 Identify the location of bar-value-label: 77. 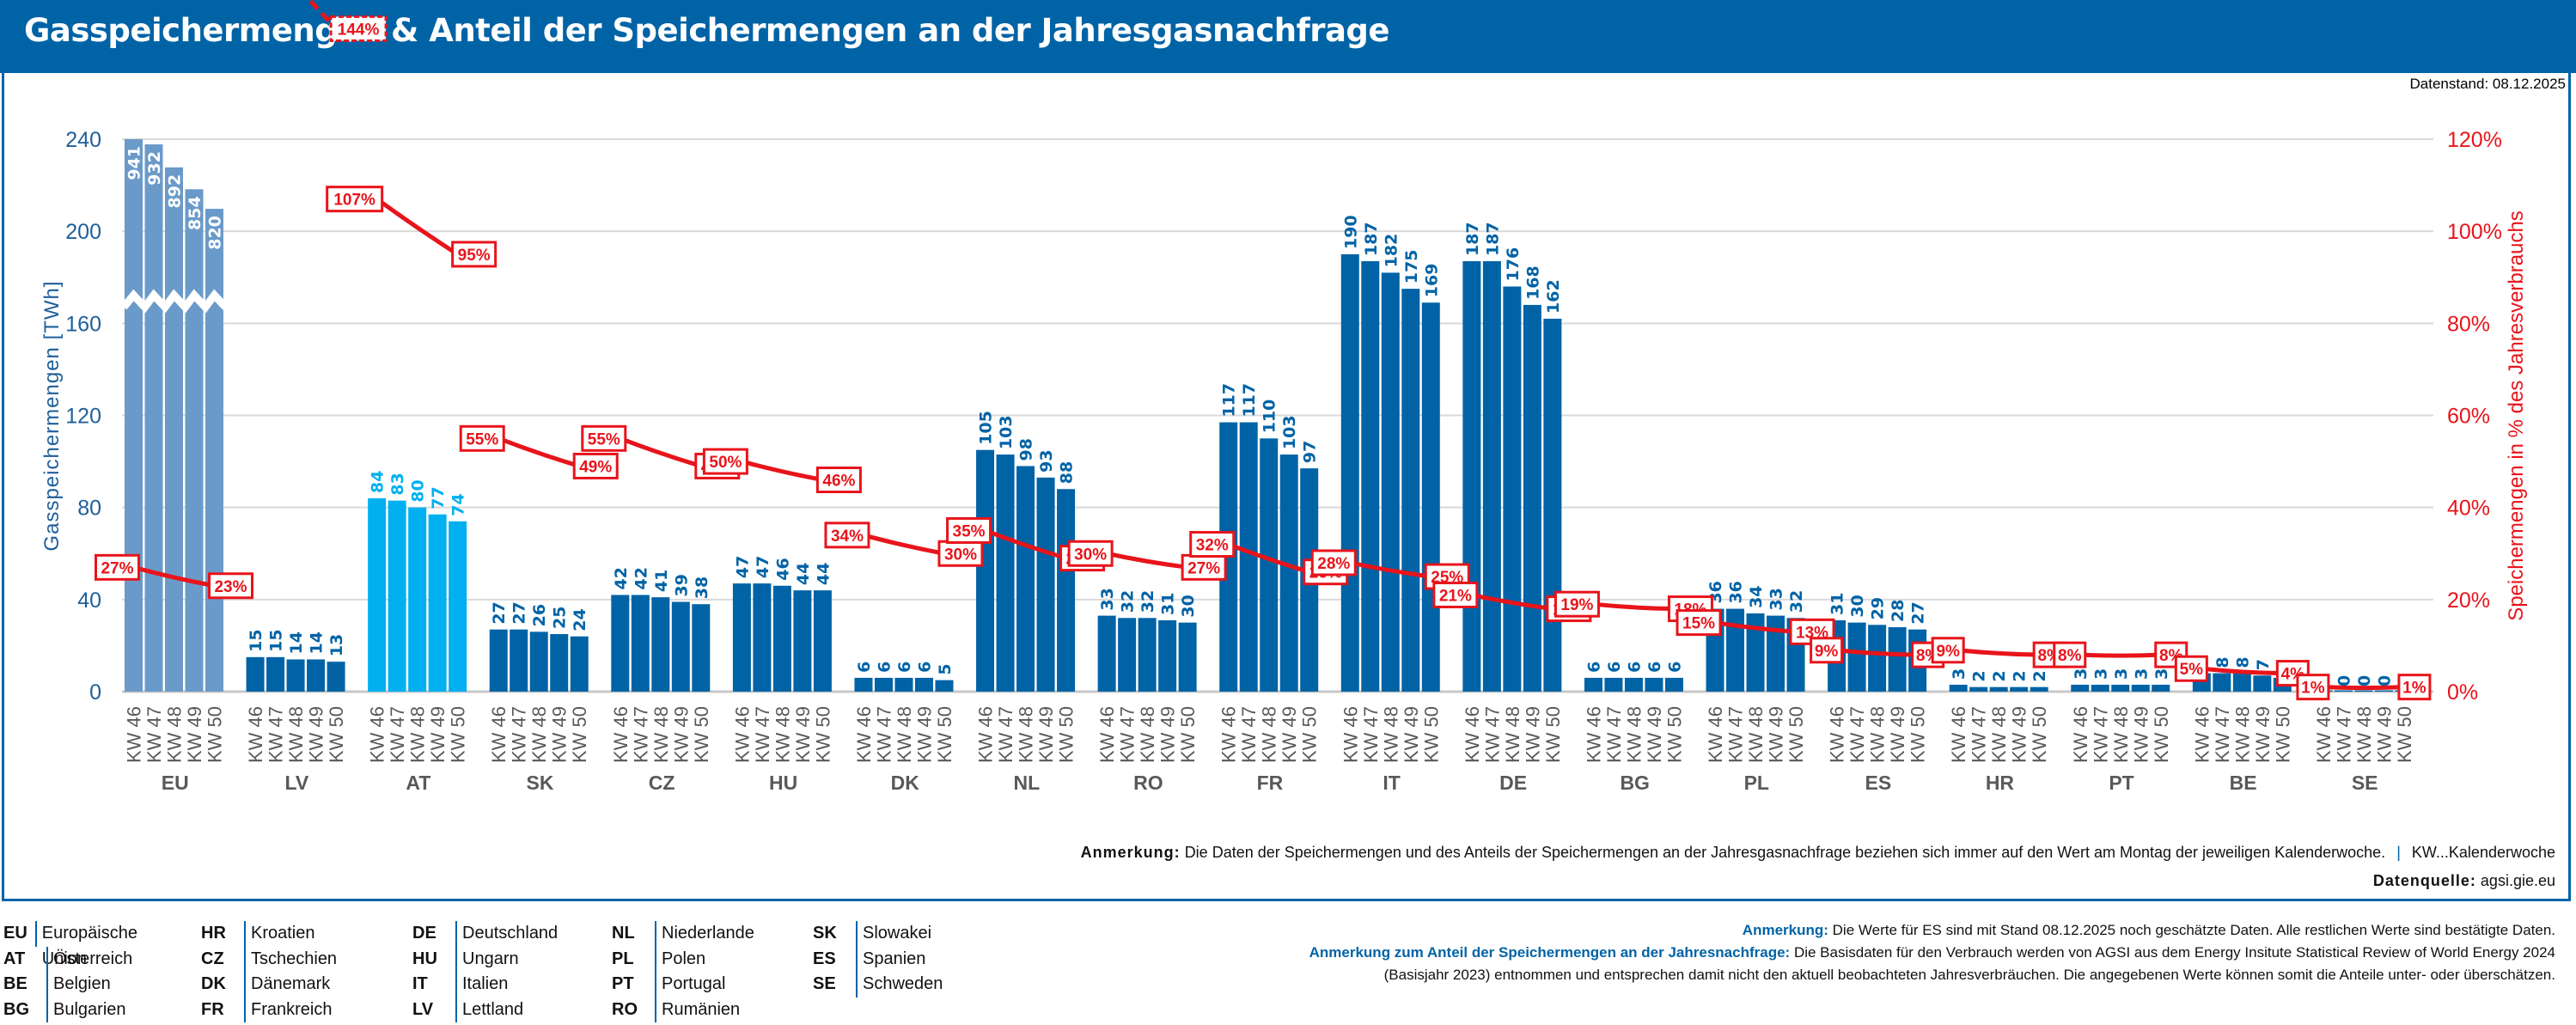
(438, 497).